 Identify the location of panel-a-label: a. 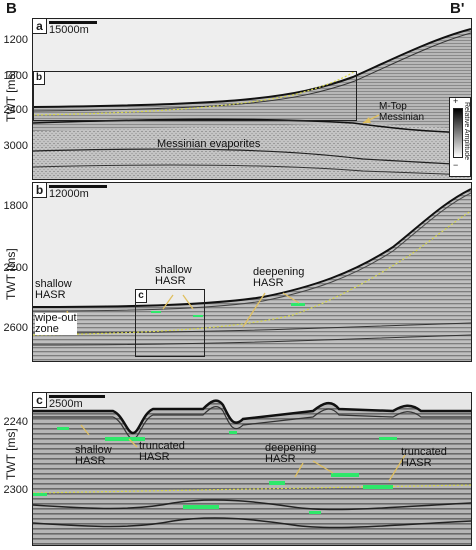
(40, 26).